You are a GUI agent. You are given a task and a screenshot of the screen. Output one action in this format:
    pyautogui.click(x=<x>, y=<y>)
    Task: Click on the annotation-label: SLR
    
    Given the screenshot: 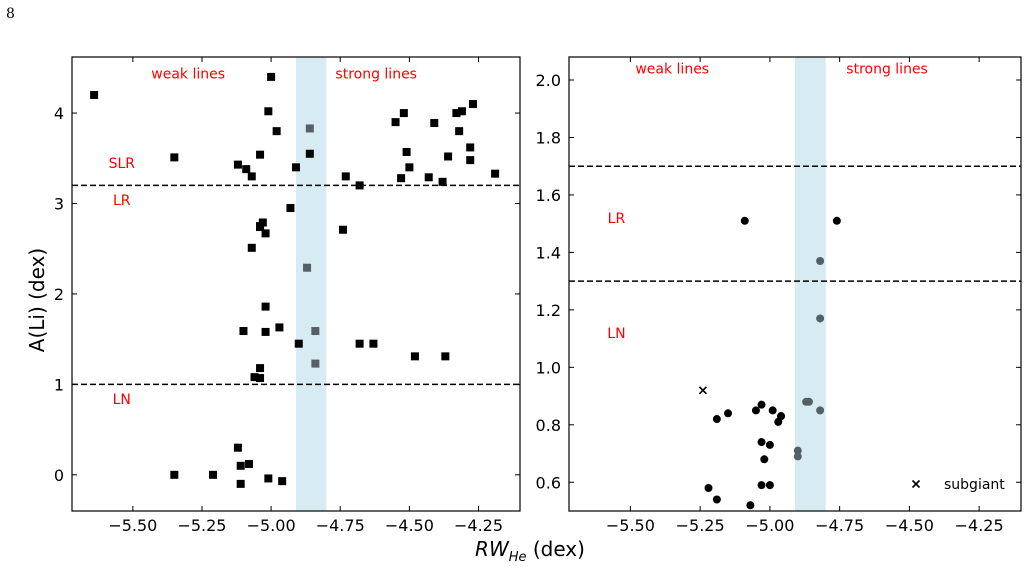 What is the action you would take?
    pyautogui.click(x=122, y=164)
    